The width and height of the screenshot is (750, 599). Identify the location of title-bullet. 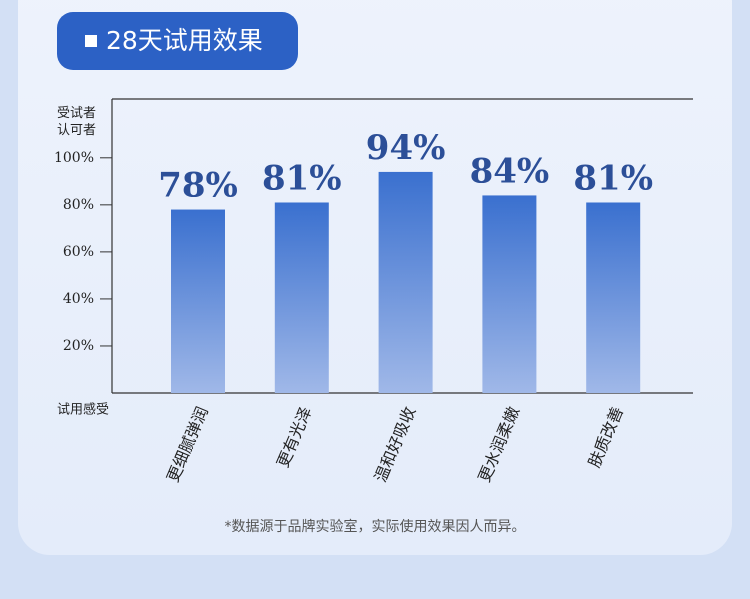
(91, 41).